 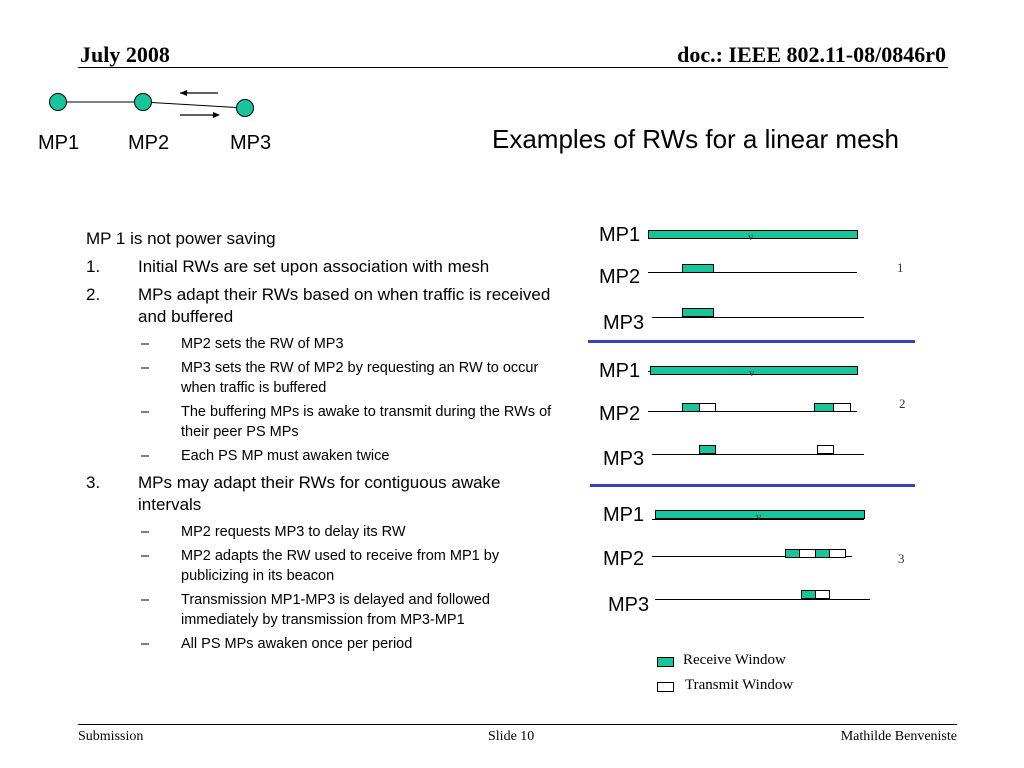 What do you see at coordinates (111, 736) in the screenshot?
I see `footer-submission: Submission` at bounding box center [111, 736].